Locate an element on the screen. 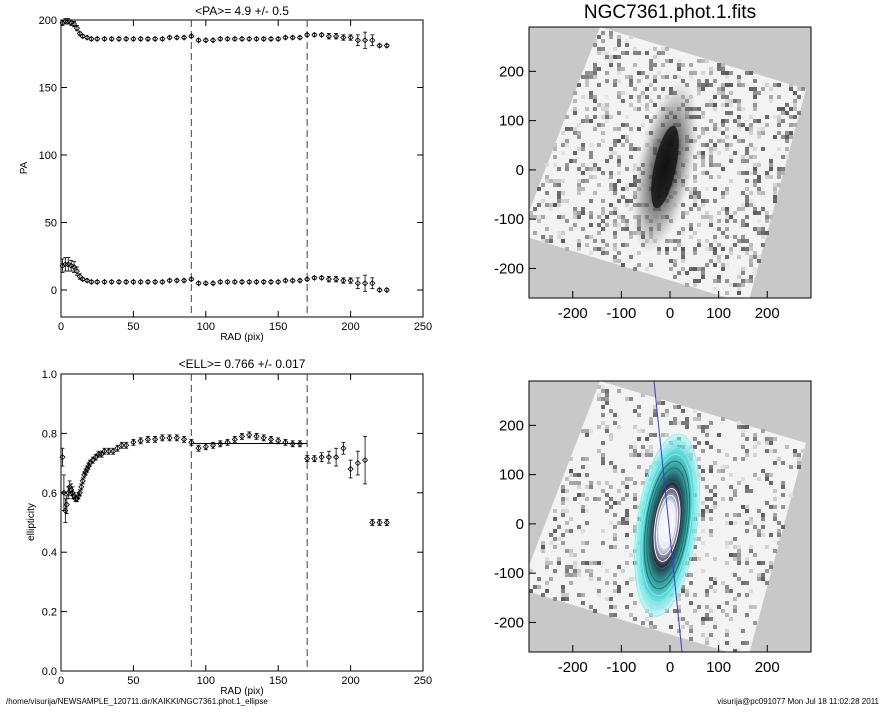  img1-y-tick-label: 100 is located at coordinates (511, 121).